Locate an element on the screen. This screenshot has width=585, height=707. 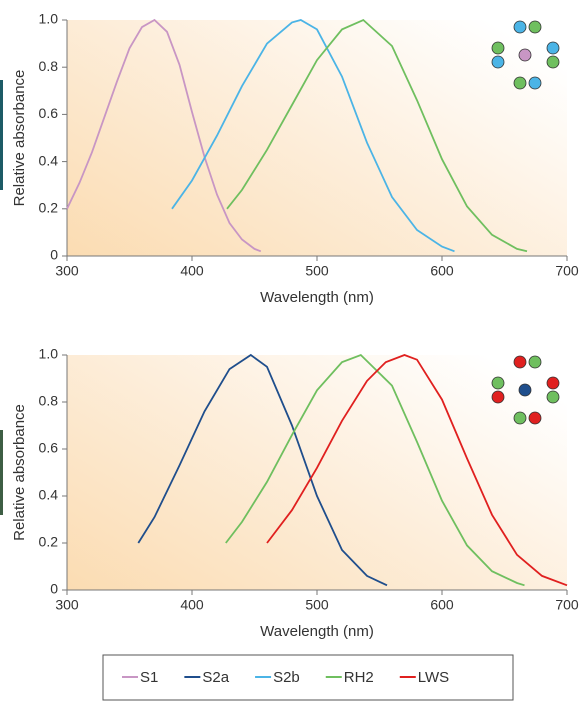
legend-box is located at coordinates (308, 677).